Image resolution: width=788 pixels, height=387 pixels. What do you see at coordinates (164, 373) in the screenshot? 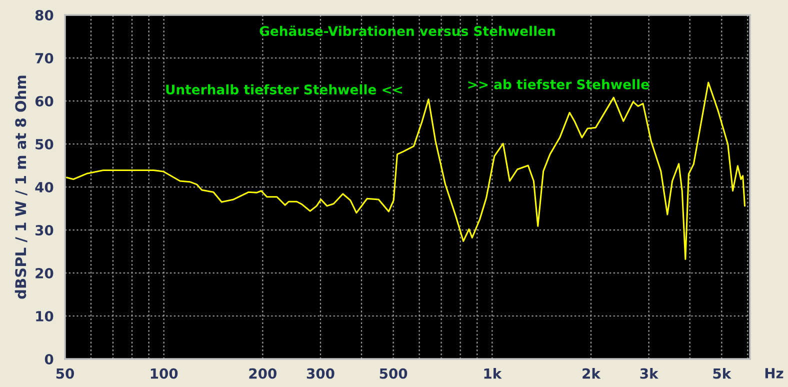
I see `x-tick-label: 100` at bounding box center [164, 373].